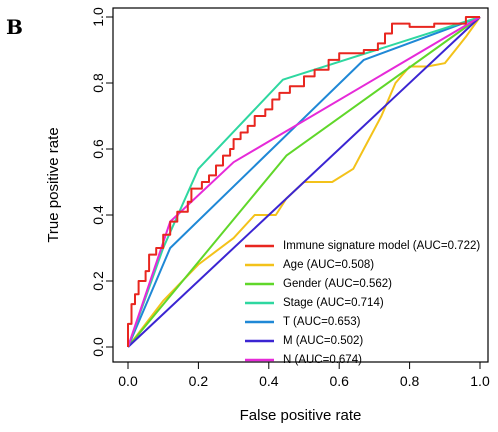 The image size is (498, 432). Describe the element at coordinates (328, 265) in the screenshot. I see `legend-label: Age (AUC=0.508)` at that location.